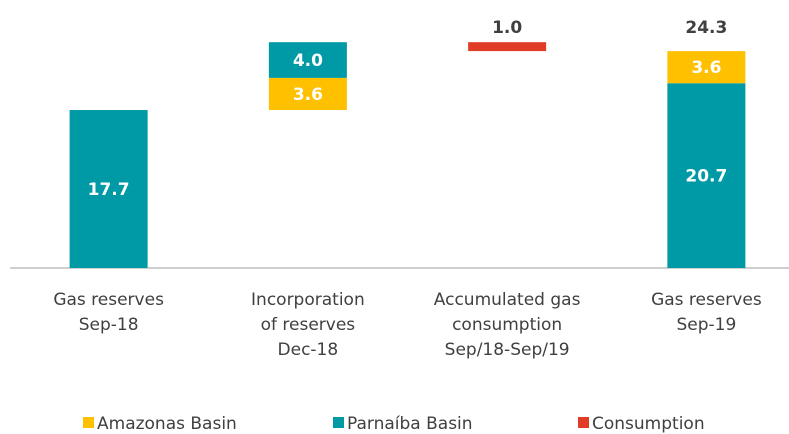  I want to click on x-tick-label-line: Dec-18, so click(308, 350).